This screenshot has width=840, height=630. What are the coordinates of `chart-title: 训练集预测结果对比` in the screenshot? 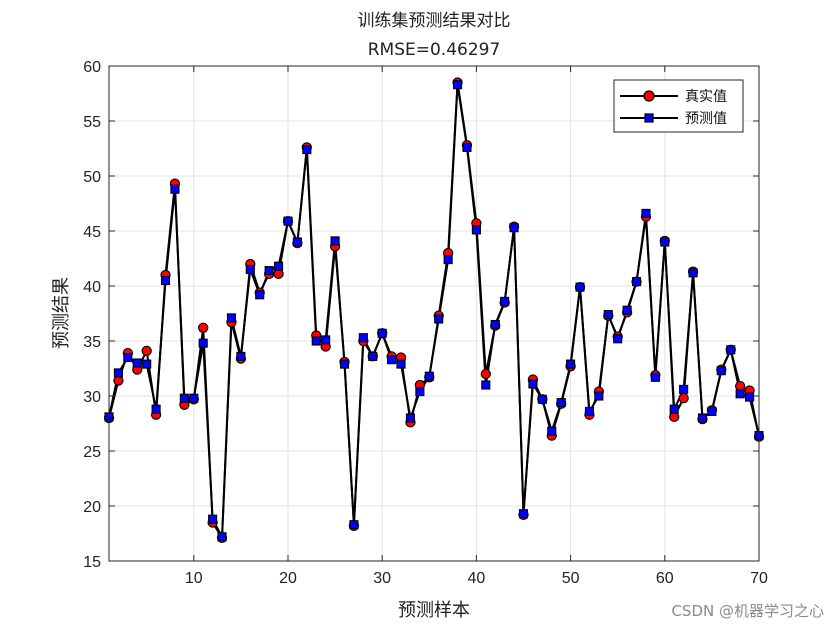 It's located at (434, 21).